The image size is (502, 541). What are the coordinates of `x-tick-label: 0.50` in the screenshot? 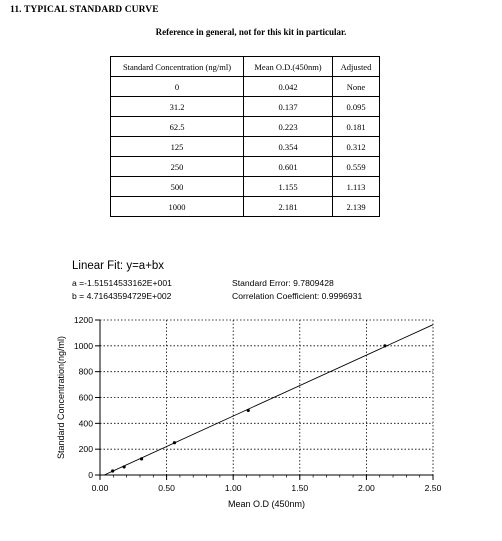 It's located at (166, 488).